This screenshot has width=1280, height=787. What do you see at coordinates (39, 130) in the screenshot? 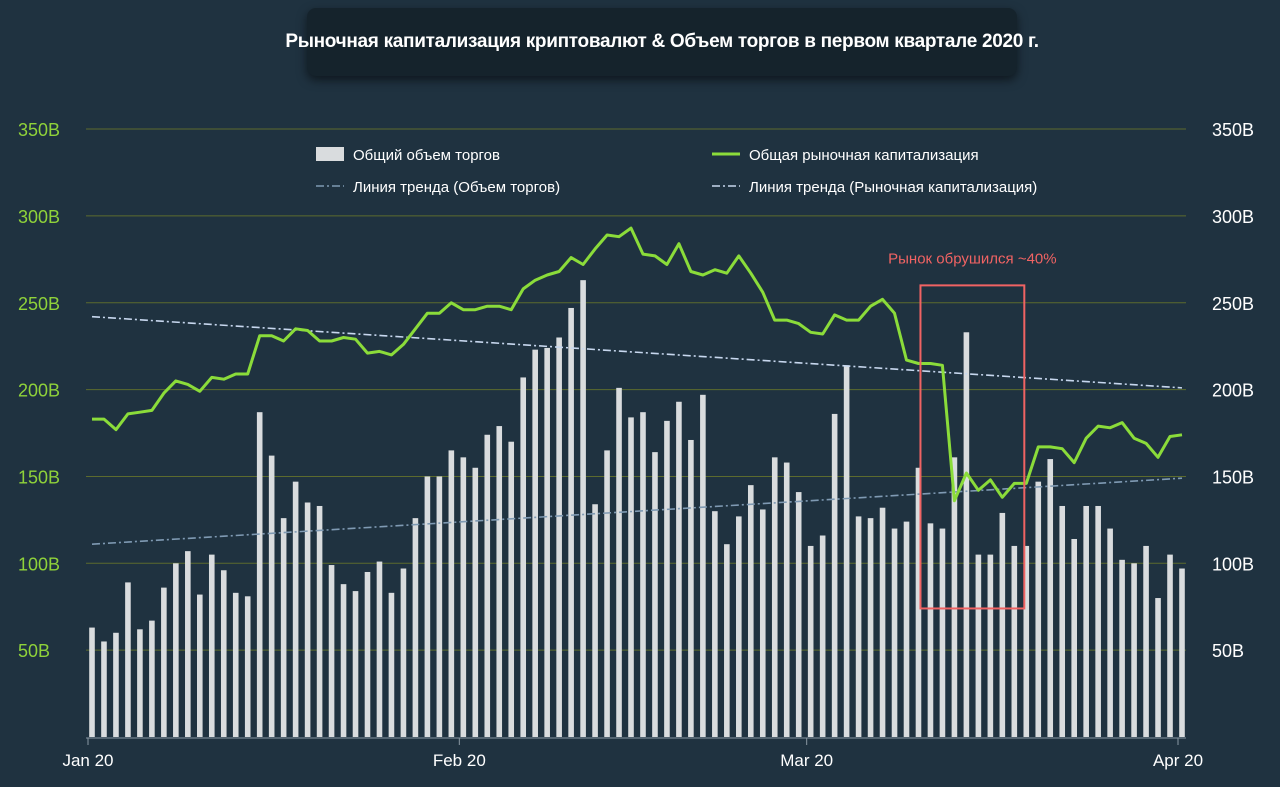
I see `y-tick-label-left: 350B` at bounding box center [39, 130].